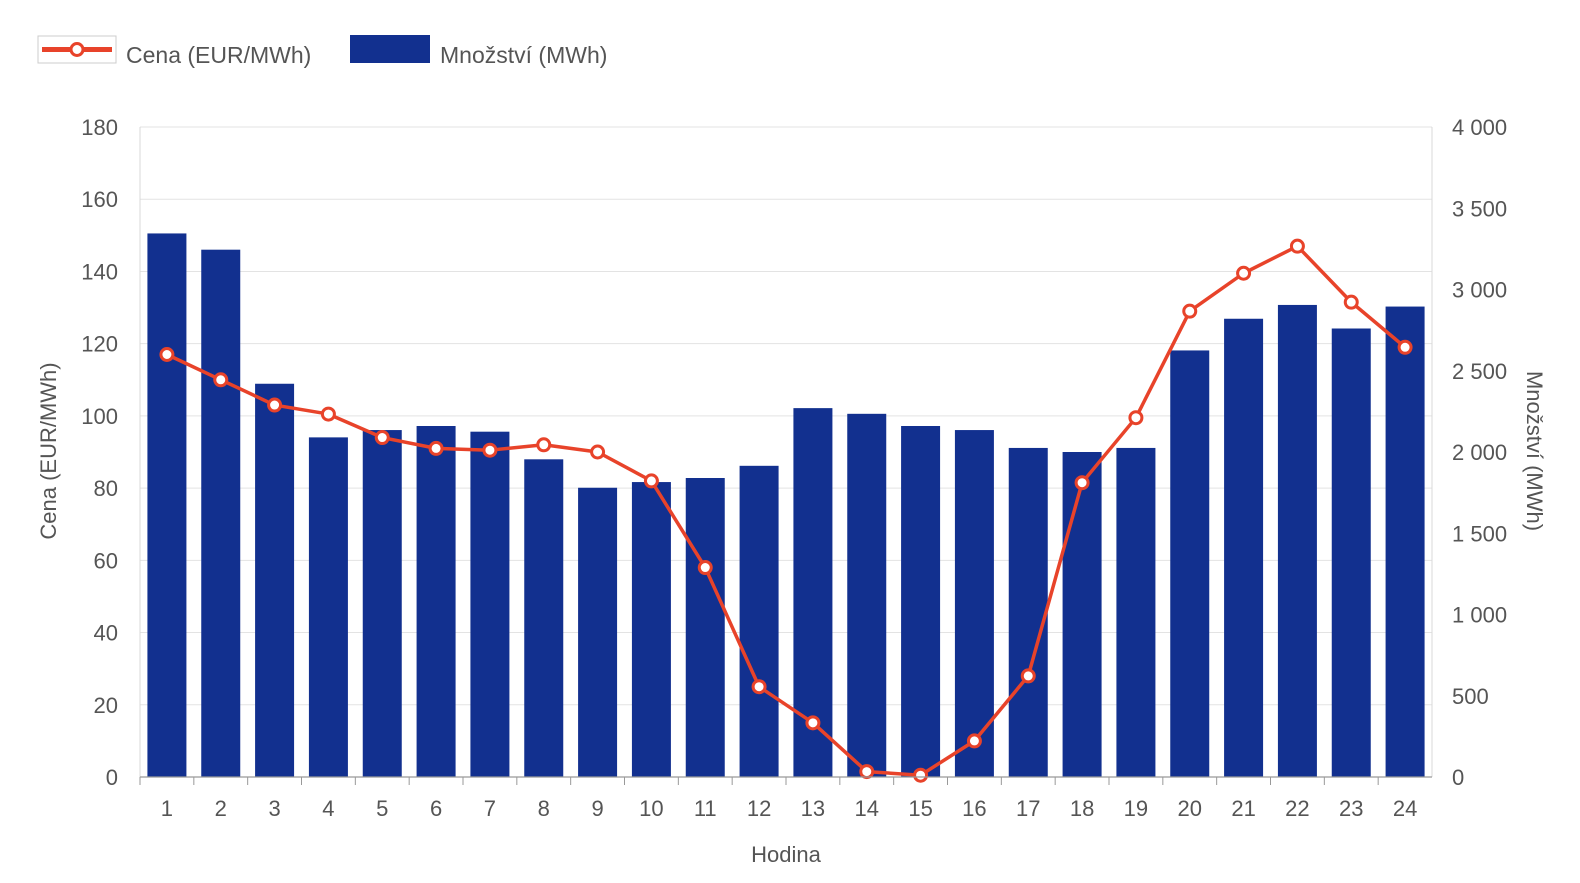 The width and height of the screenshot is (1580, 883). Describe the element at coordinates (1479, 371) in the screenshot. I see `right-tick-label: 2 500` at that location.